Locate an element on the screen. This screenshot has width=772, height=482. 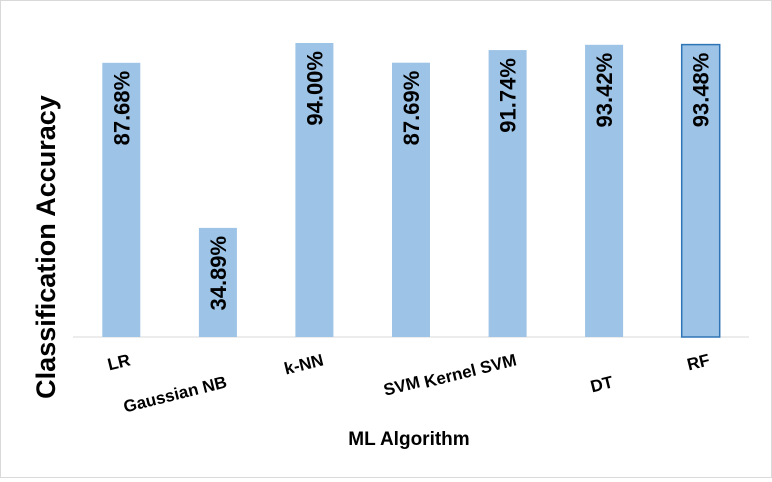
bar-k-nn is located at coordinates (314, 190).